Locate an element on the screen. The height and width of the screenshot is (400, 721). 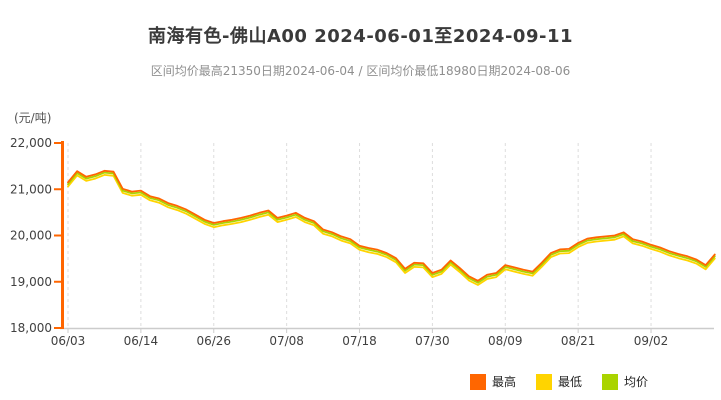
svg-text: 06/03 is located at coordinates (68, 341).